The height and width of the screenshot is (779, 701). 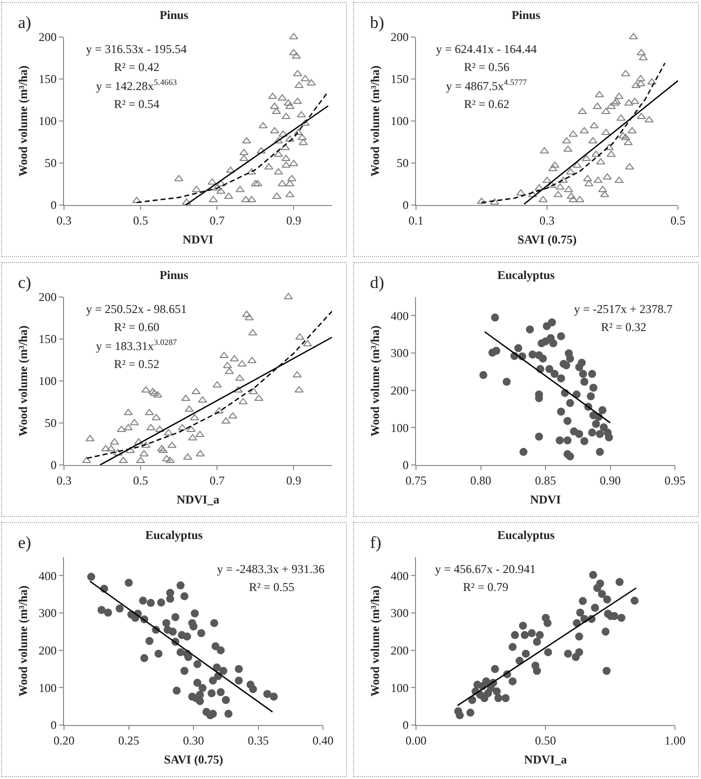 What do you see at coordinates (129, 740) in the screenshot?
I see `x-tick-label: 0.25` at bounding box center [129, 740].